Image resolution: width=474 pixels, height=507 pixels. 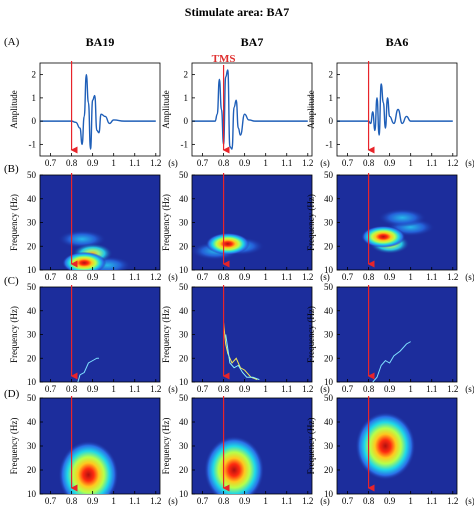 What do you see at coordinates (397, 42) in the screenshot?
I see `column-header: BA6` at bounding box center [397, 42].